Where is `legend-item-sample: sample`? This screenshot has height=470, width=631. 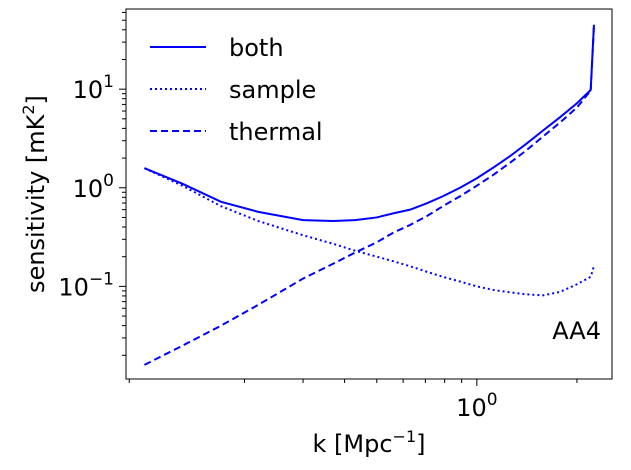
legend-item-sample: sample is located at coordinates (233, 90).